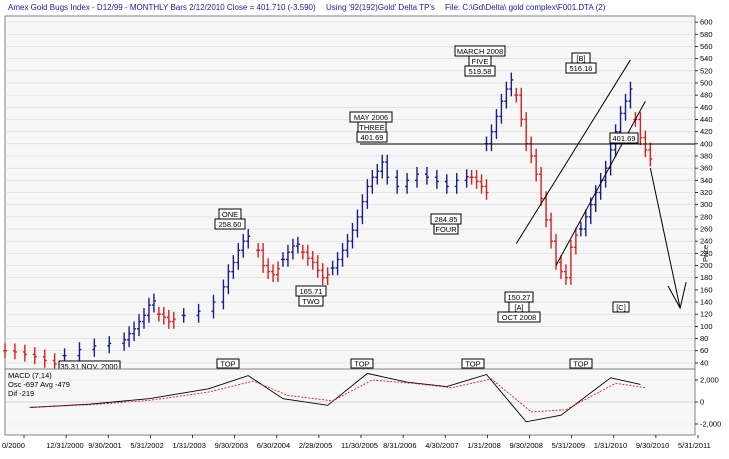 Image resolution: width=729 pixels, height=459 pixels. I want to click on top-label-2008: TOP, so click(472, 364).